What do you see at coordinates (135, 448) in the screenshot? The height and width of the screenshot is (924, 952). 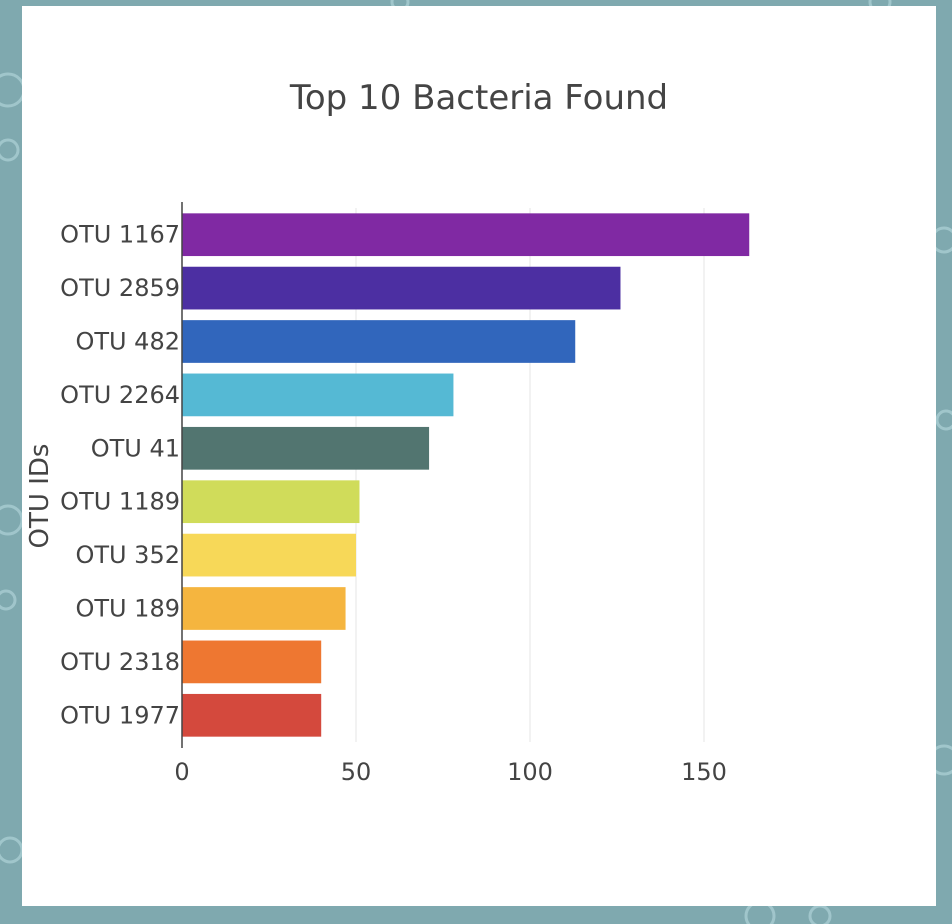 I see `y-tick-label: OTU 41` at bounding box center [135, 448].